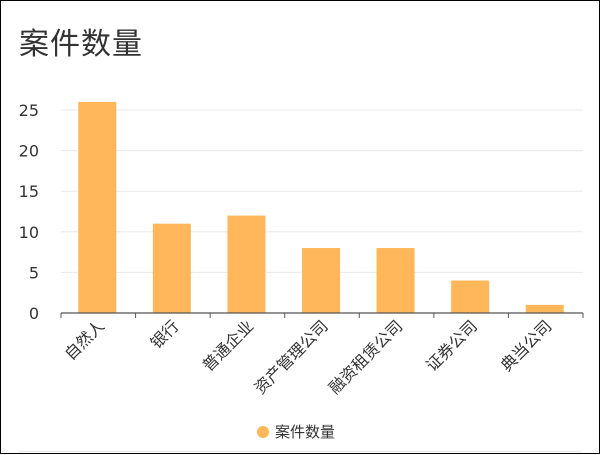 The image size is (600, 455). Describe the element at coordinates (263, 431) in the screenshot. I see `legend-marker-icon` at that location.